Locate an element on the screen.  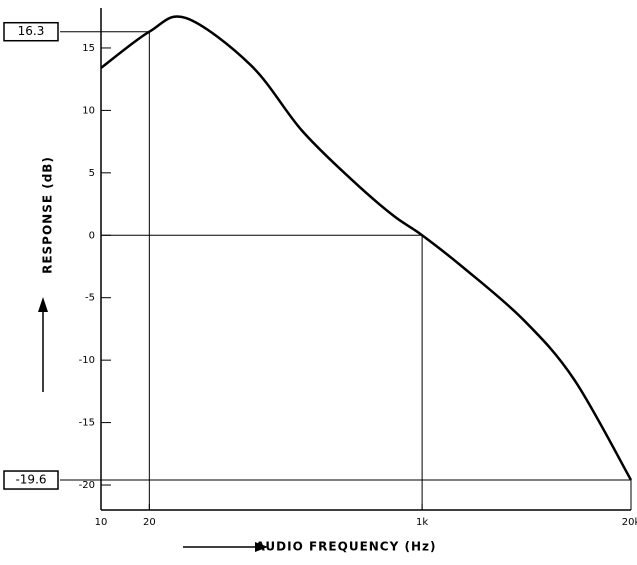
y-tick-label: 0 is located at coordinates (92, 235).